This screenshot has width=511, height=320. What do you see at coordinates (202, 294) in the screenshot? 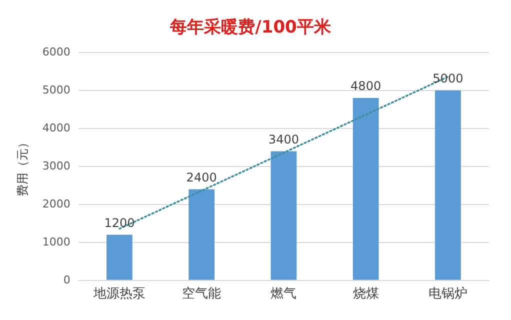
I see `x-tick-label: 空气能` at bounding box center [202, 294].